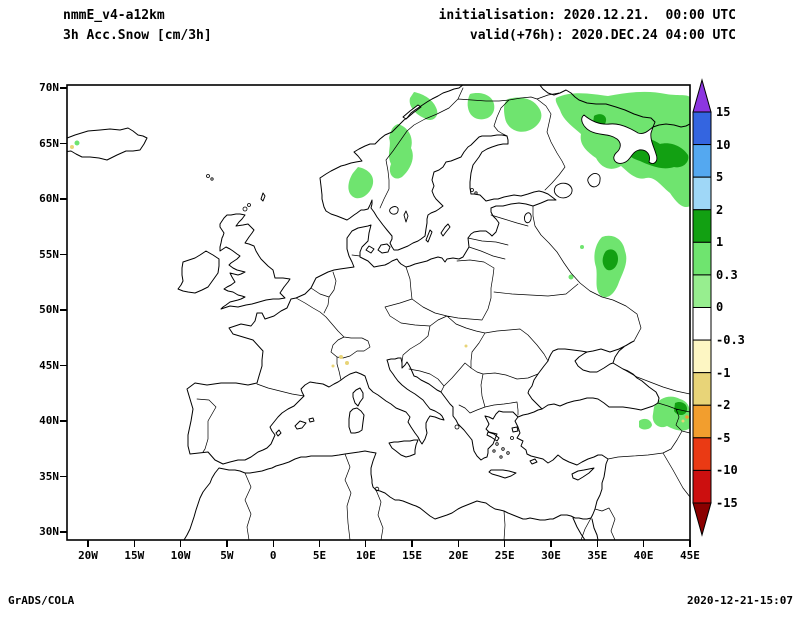 This screenshot has width=800, height=618. I want to click on white-sea, so click(619, 139).